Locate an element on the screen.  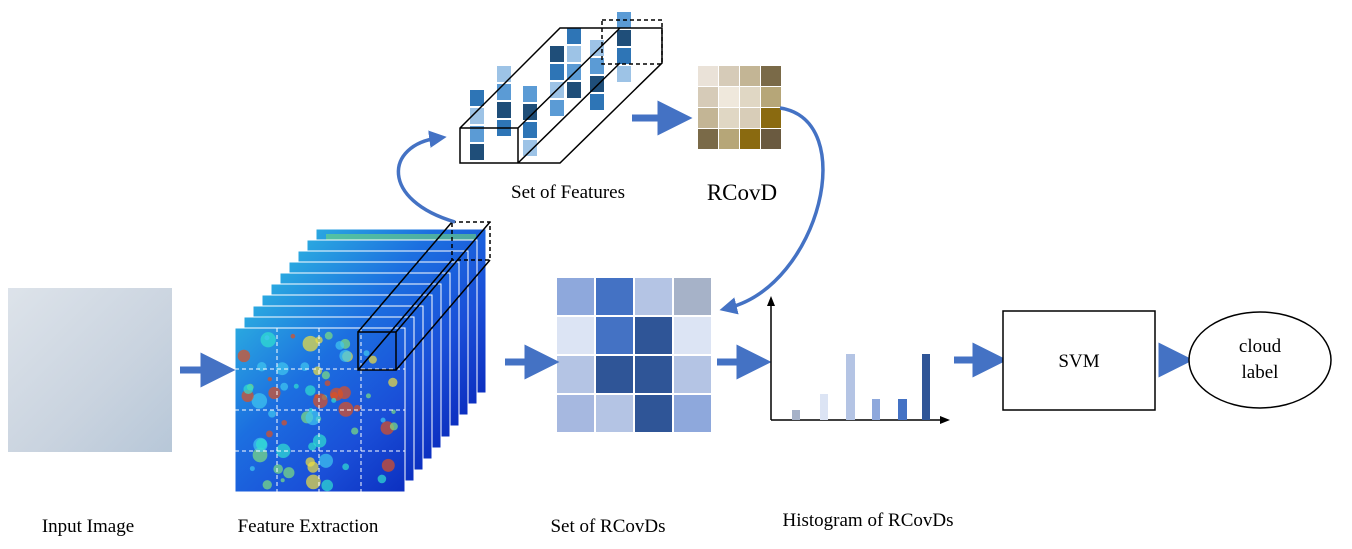
label-rcovd: RCovD is located at coordinates (742, 192).